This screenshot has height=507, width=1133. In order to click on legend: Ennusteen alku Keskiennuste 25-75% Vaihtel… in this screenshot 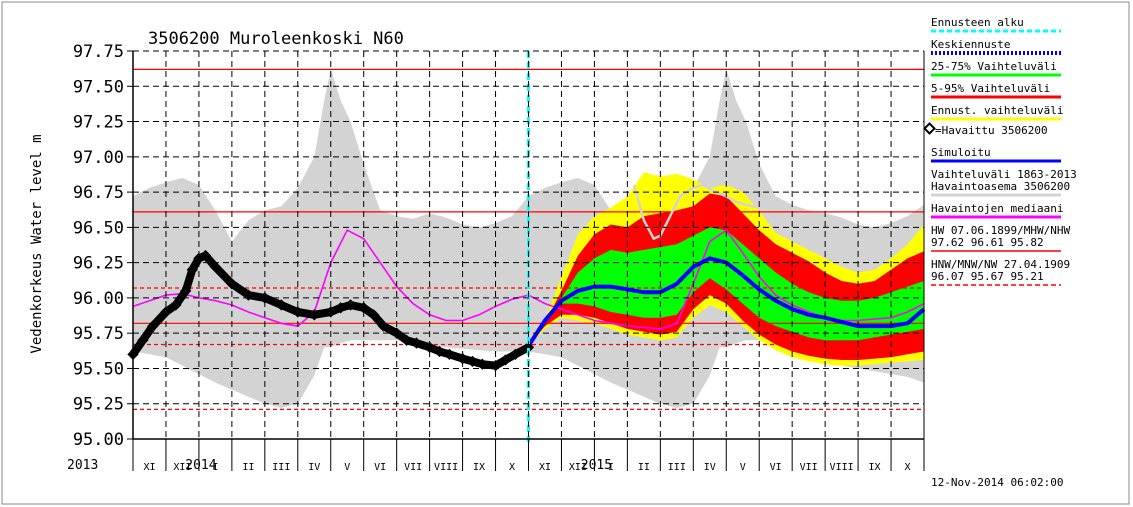, I will do `click(1000, 151)`.